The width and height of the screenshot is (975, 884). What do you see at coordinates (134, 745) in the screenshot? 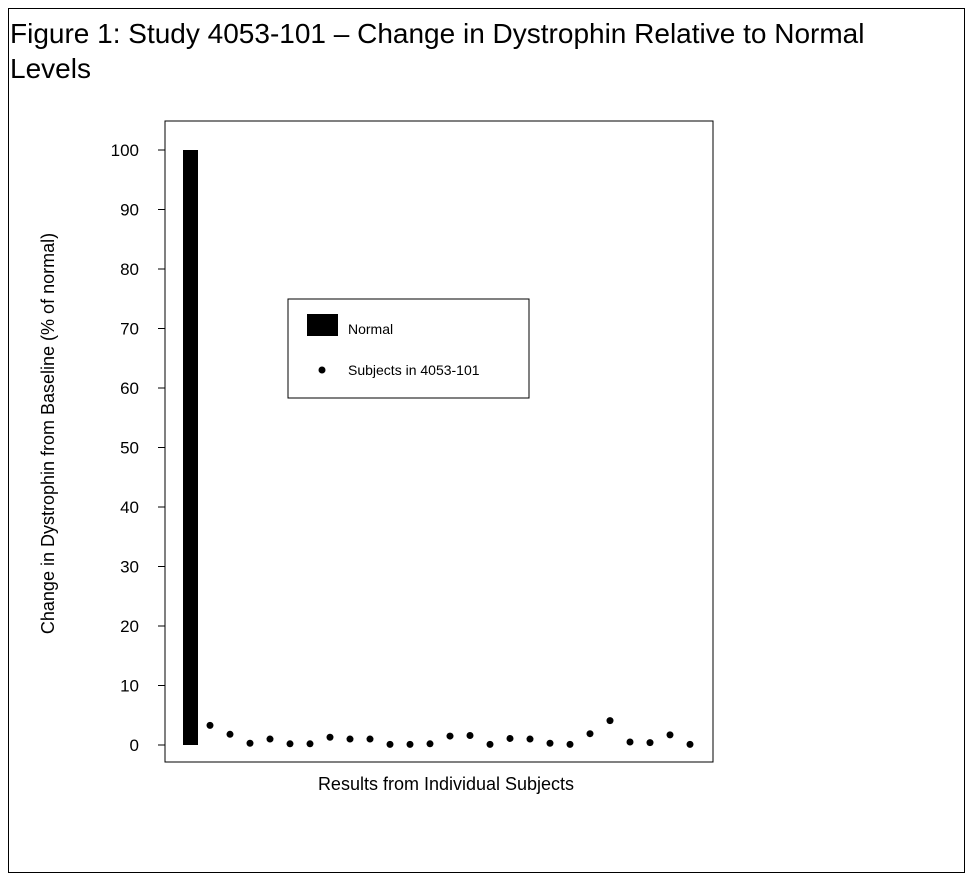
I see `y-tick-label: 0` at bounding box center [134, 745].